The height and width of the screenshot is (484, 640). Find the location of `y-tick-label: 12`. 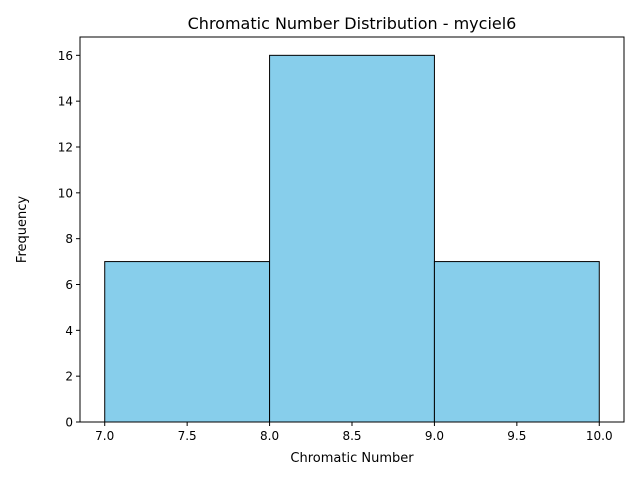

y-tick-label: 12 is located at coordinates (65, 148).